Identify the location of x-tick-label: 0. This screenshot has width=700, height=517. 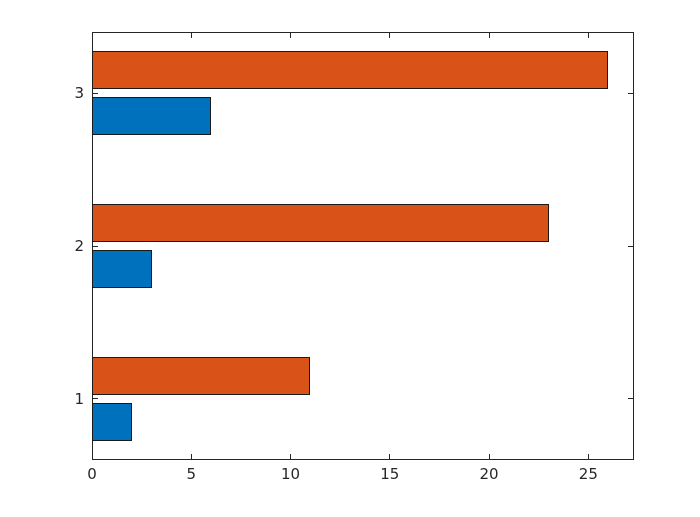
(92, 474).